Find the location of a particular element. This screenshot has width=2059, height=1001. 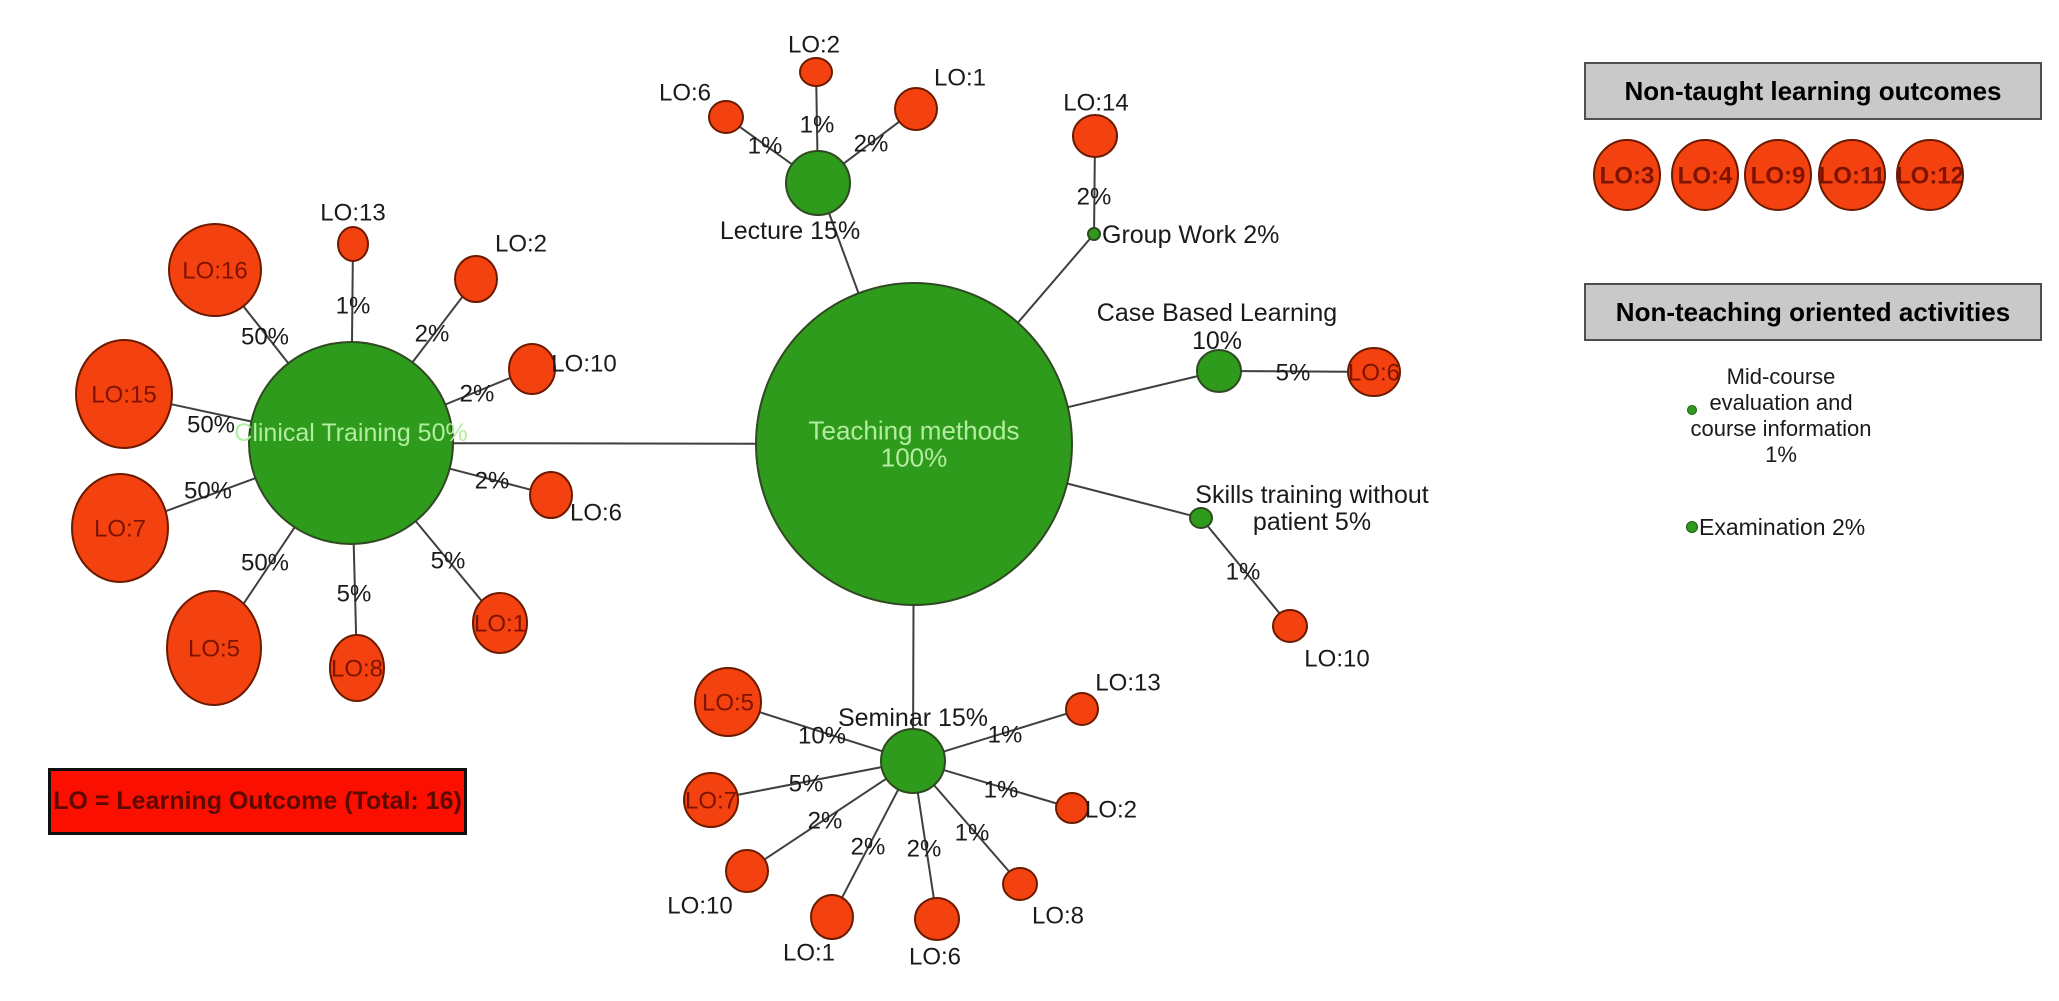

lo2-lecture-label: LO:2 is located at coordinates (814, 44).